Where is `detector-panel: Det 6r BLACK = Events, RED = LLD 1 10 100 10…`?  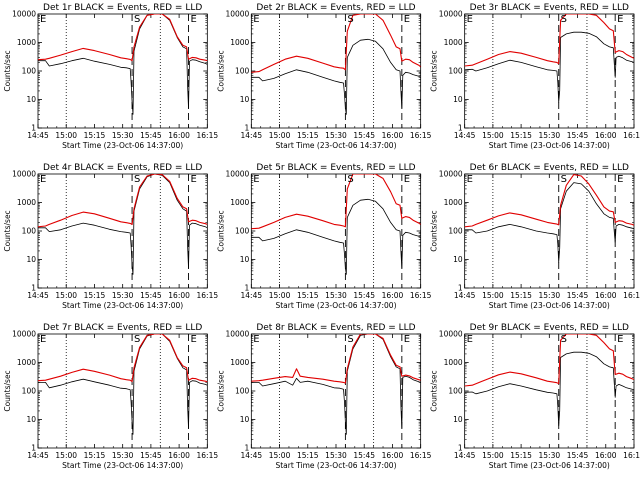 detector-panel: Det 6r BLACK = Events, RED = LLD 1 10 100 10… is located at coordinates (535, 236).